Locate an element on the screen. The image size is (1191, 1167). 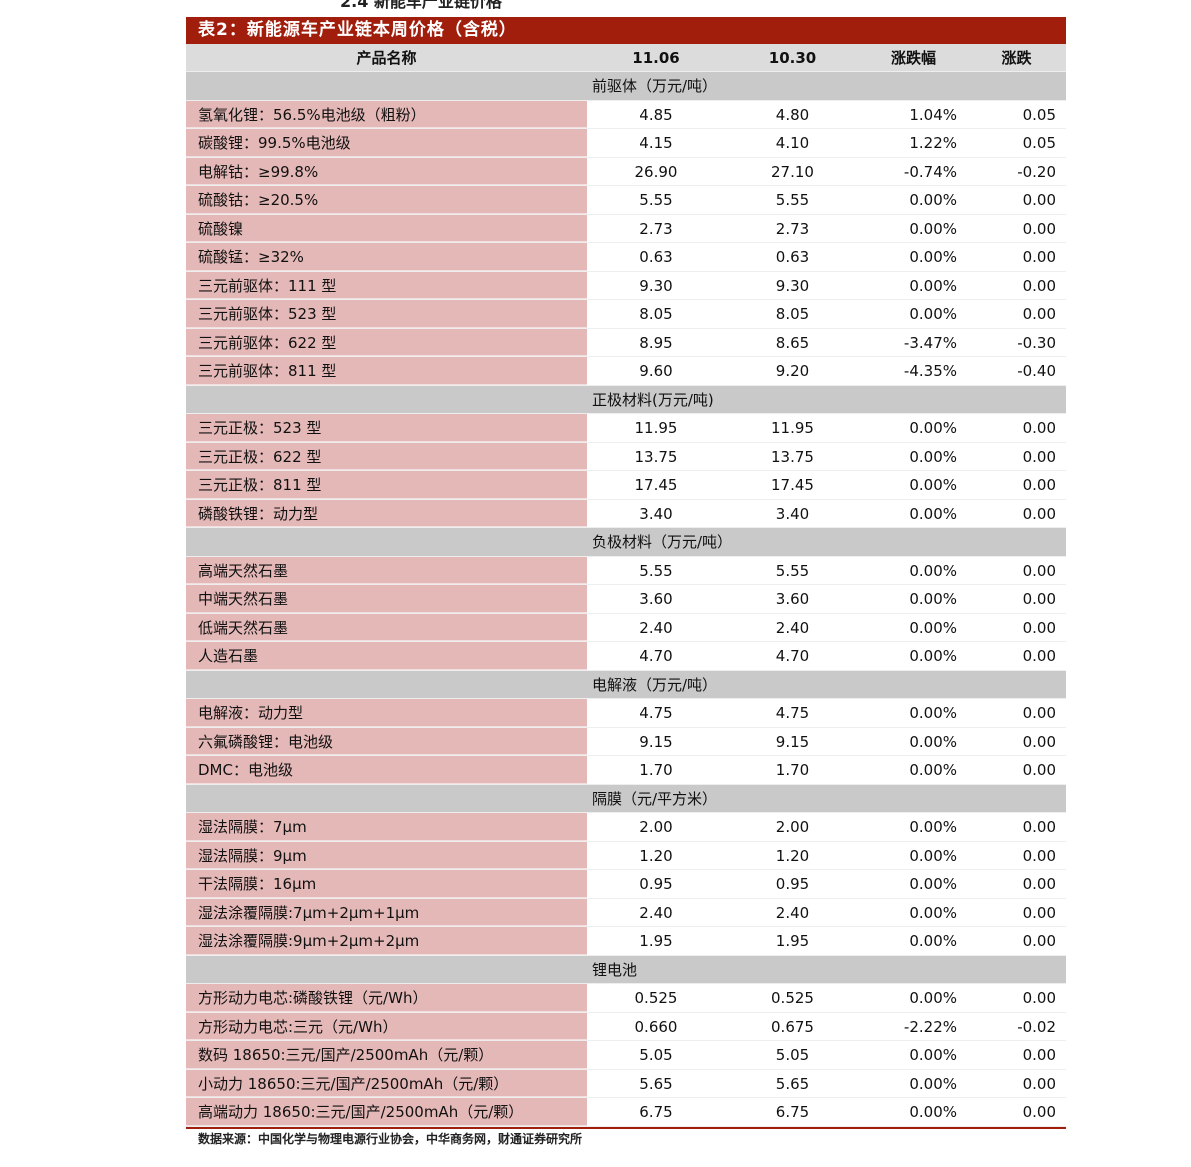
product-name: 高端天然石墨 is located at coordinates (386, 570).